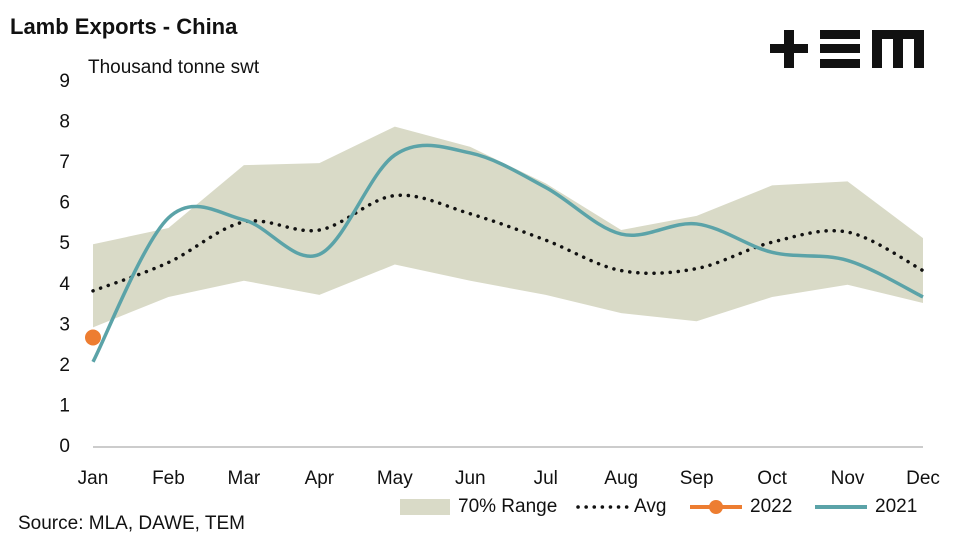 This screenshot has height=541, width=962. Describe the element at coordinates (124, 26) in the screenshot. I see `chart-title: Lamb Exports - China` at that location.